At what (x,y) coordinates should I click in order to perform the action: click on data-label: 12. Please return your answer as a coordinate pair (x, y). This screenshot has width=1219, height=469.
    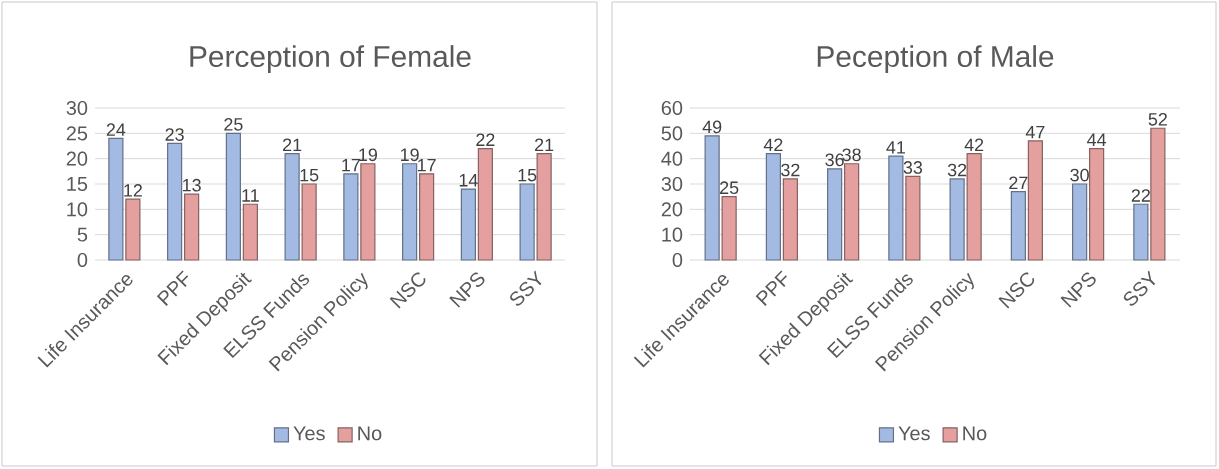
    Looking at the image, I should click on (133, 190).